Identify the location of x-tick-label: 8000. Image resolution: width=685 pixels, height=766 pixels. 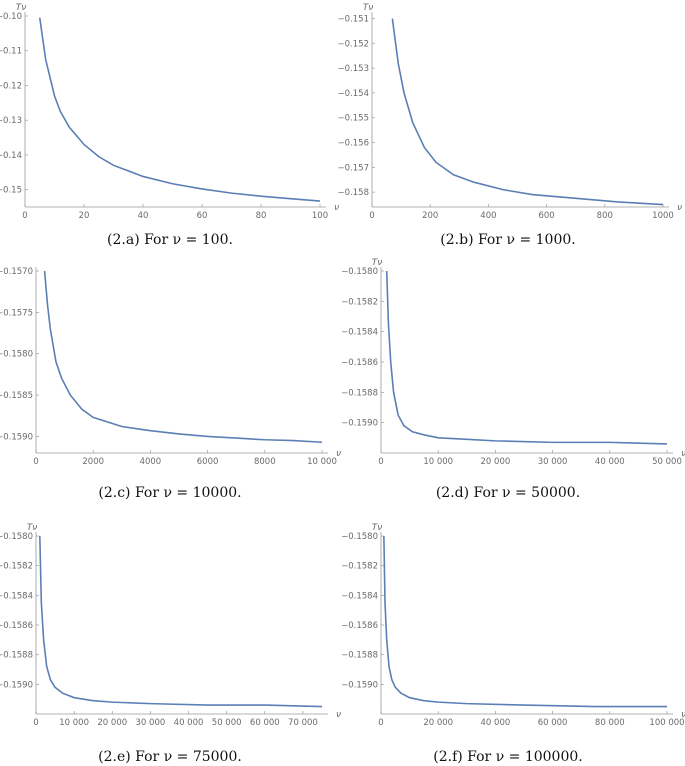
(265, 462).